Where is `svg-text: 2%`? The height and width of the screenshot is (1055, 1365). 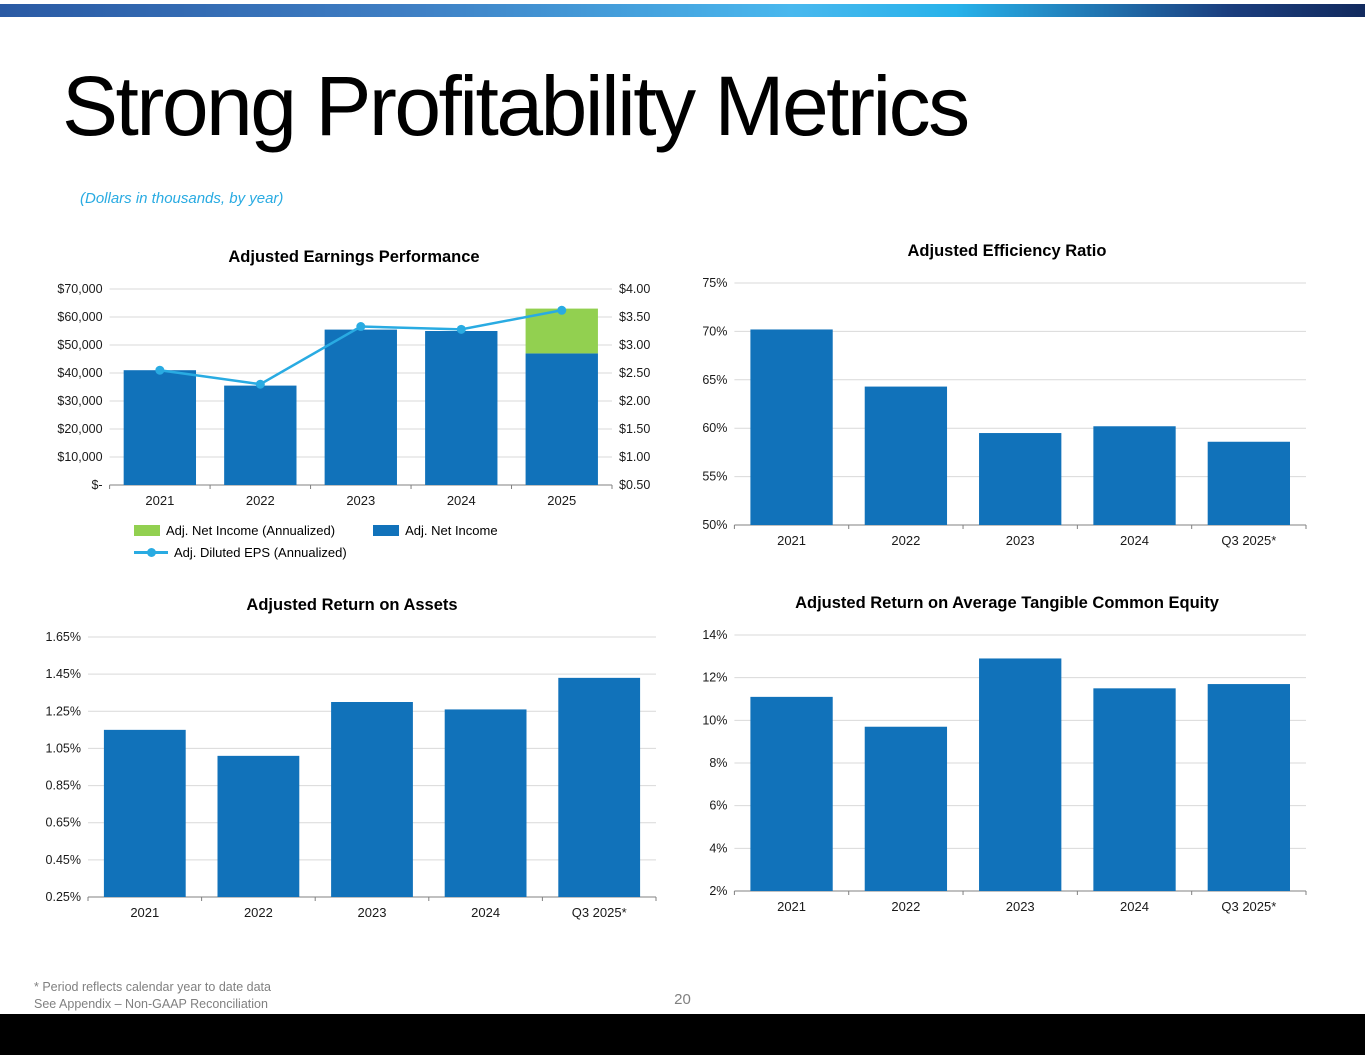
svg-text: 2% is located at coordinates (718, 891).